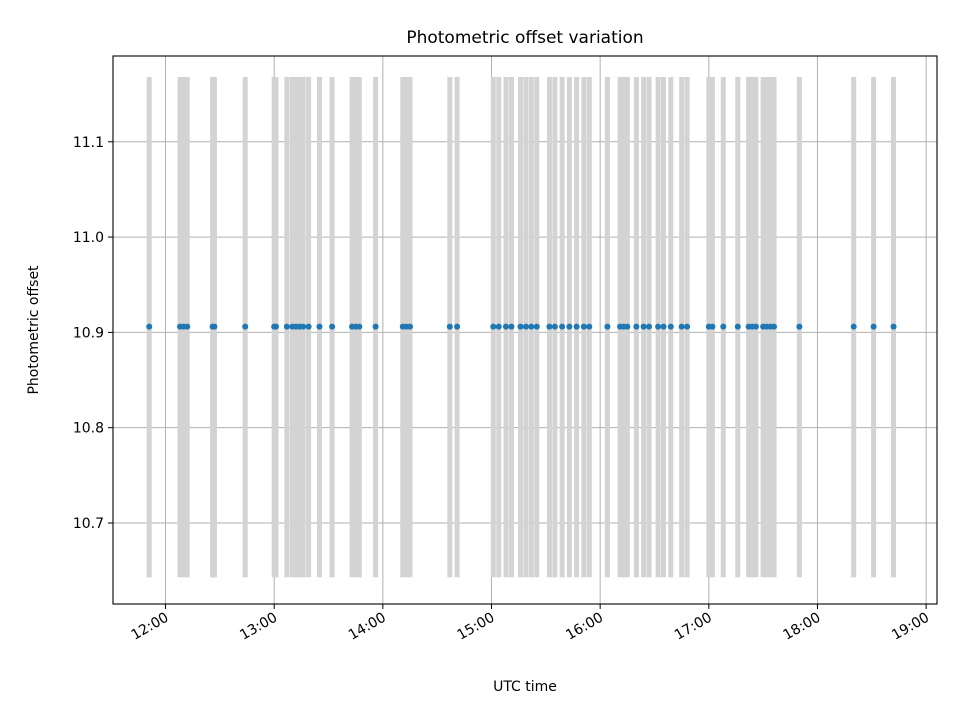  What do you see at coordinates (34, 330) in the screenshot?
I see `y-axis-label: Photometric offset` at bounding box center [34, 330].